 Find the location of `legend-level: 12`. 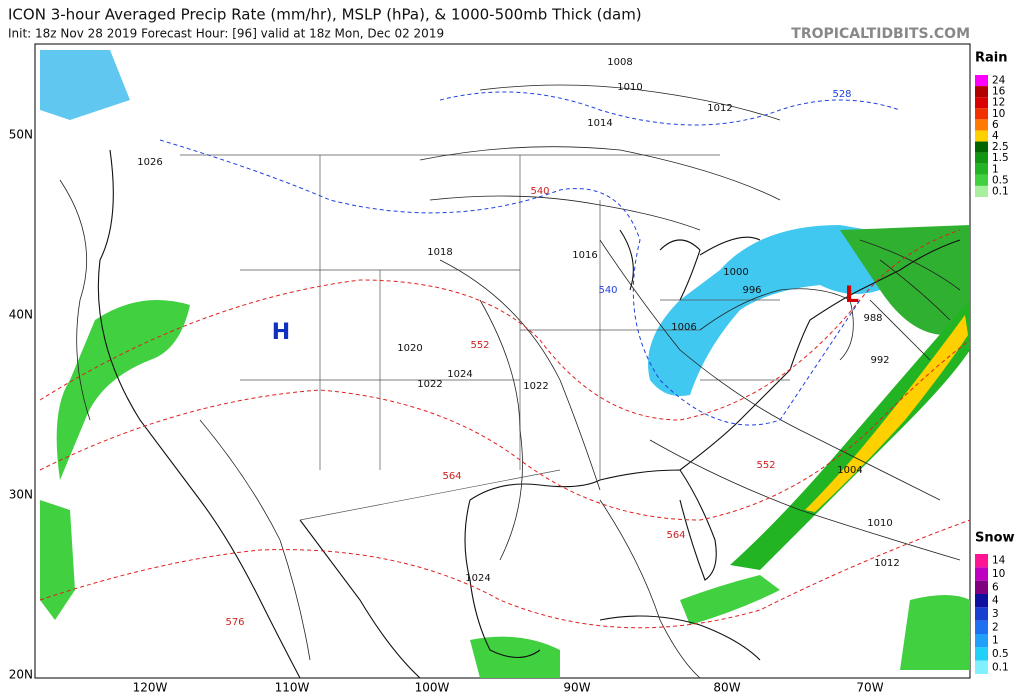

legend-level: 12 is located at coordinates (998, 103).